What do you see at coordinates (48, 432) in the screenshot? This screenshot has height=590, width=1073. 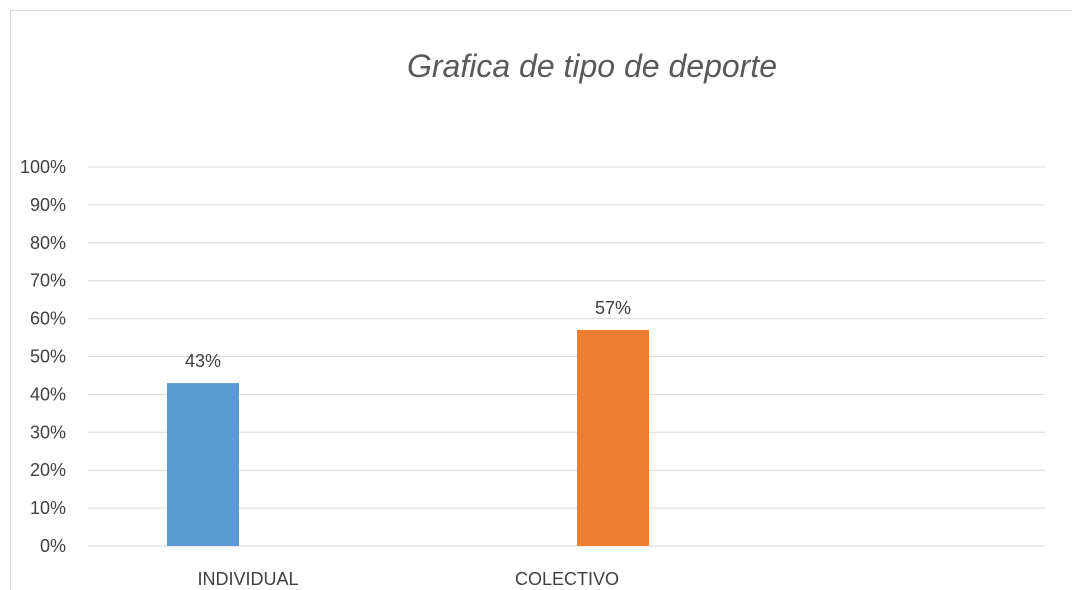 I see `y-tick-label: 30%` at bounding box center [48, 432].